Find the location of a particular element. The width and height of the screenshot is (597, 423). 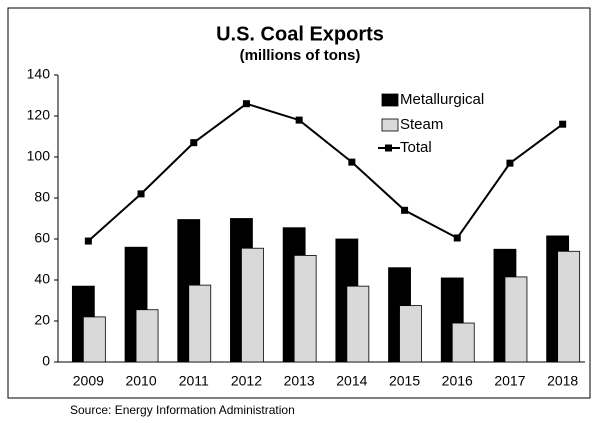

y-tick-label: 120 is located at coordinates (39, 115).